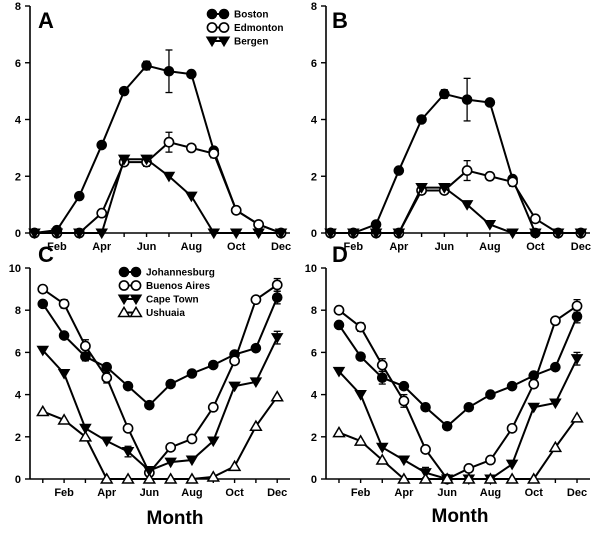 This screenshot has width=600, height=546. Describe the element at coordinates (18, 64) in the screenshot. I see `panel-a-y-tick-label: 6` at that location.